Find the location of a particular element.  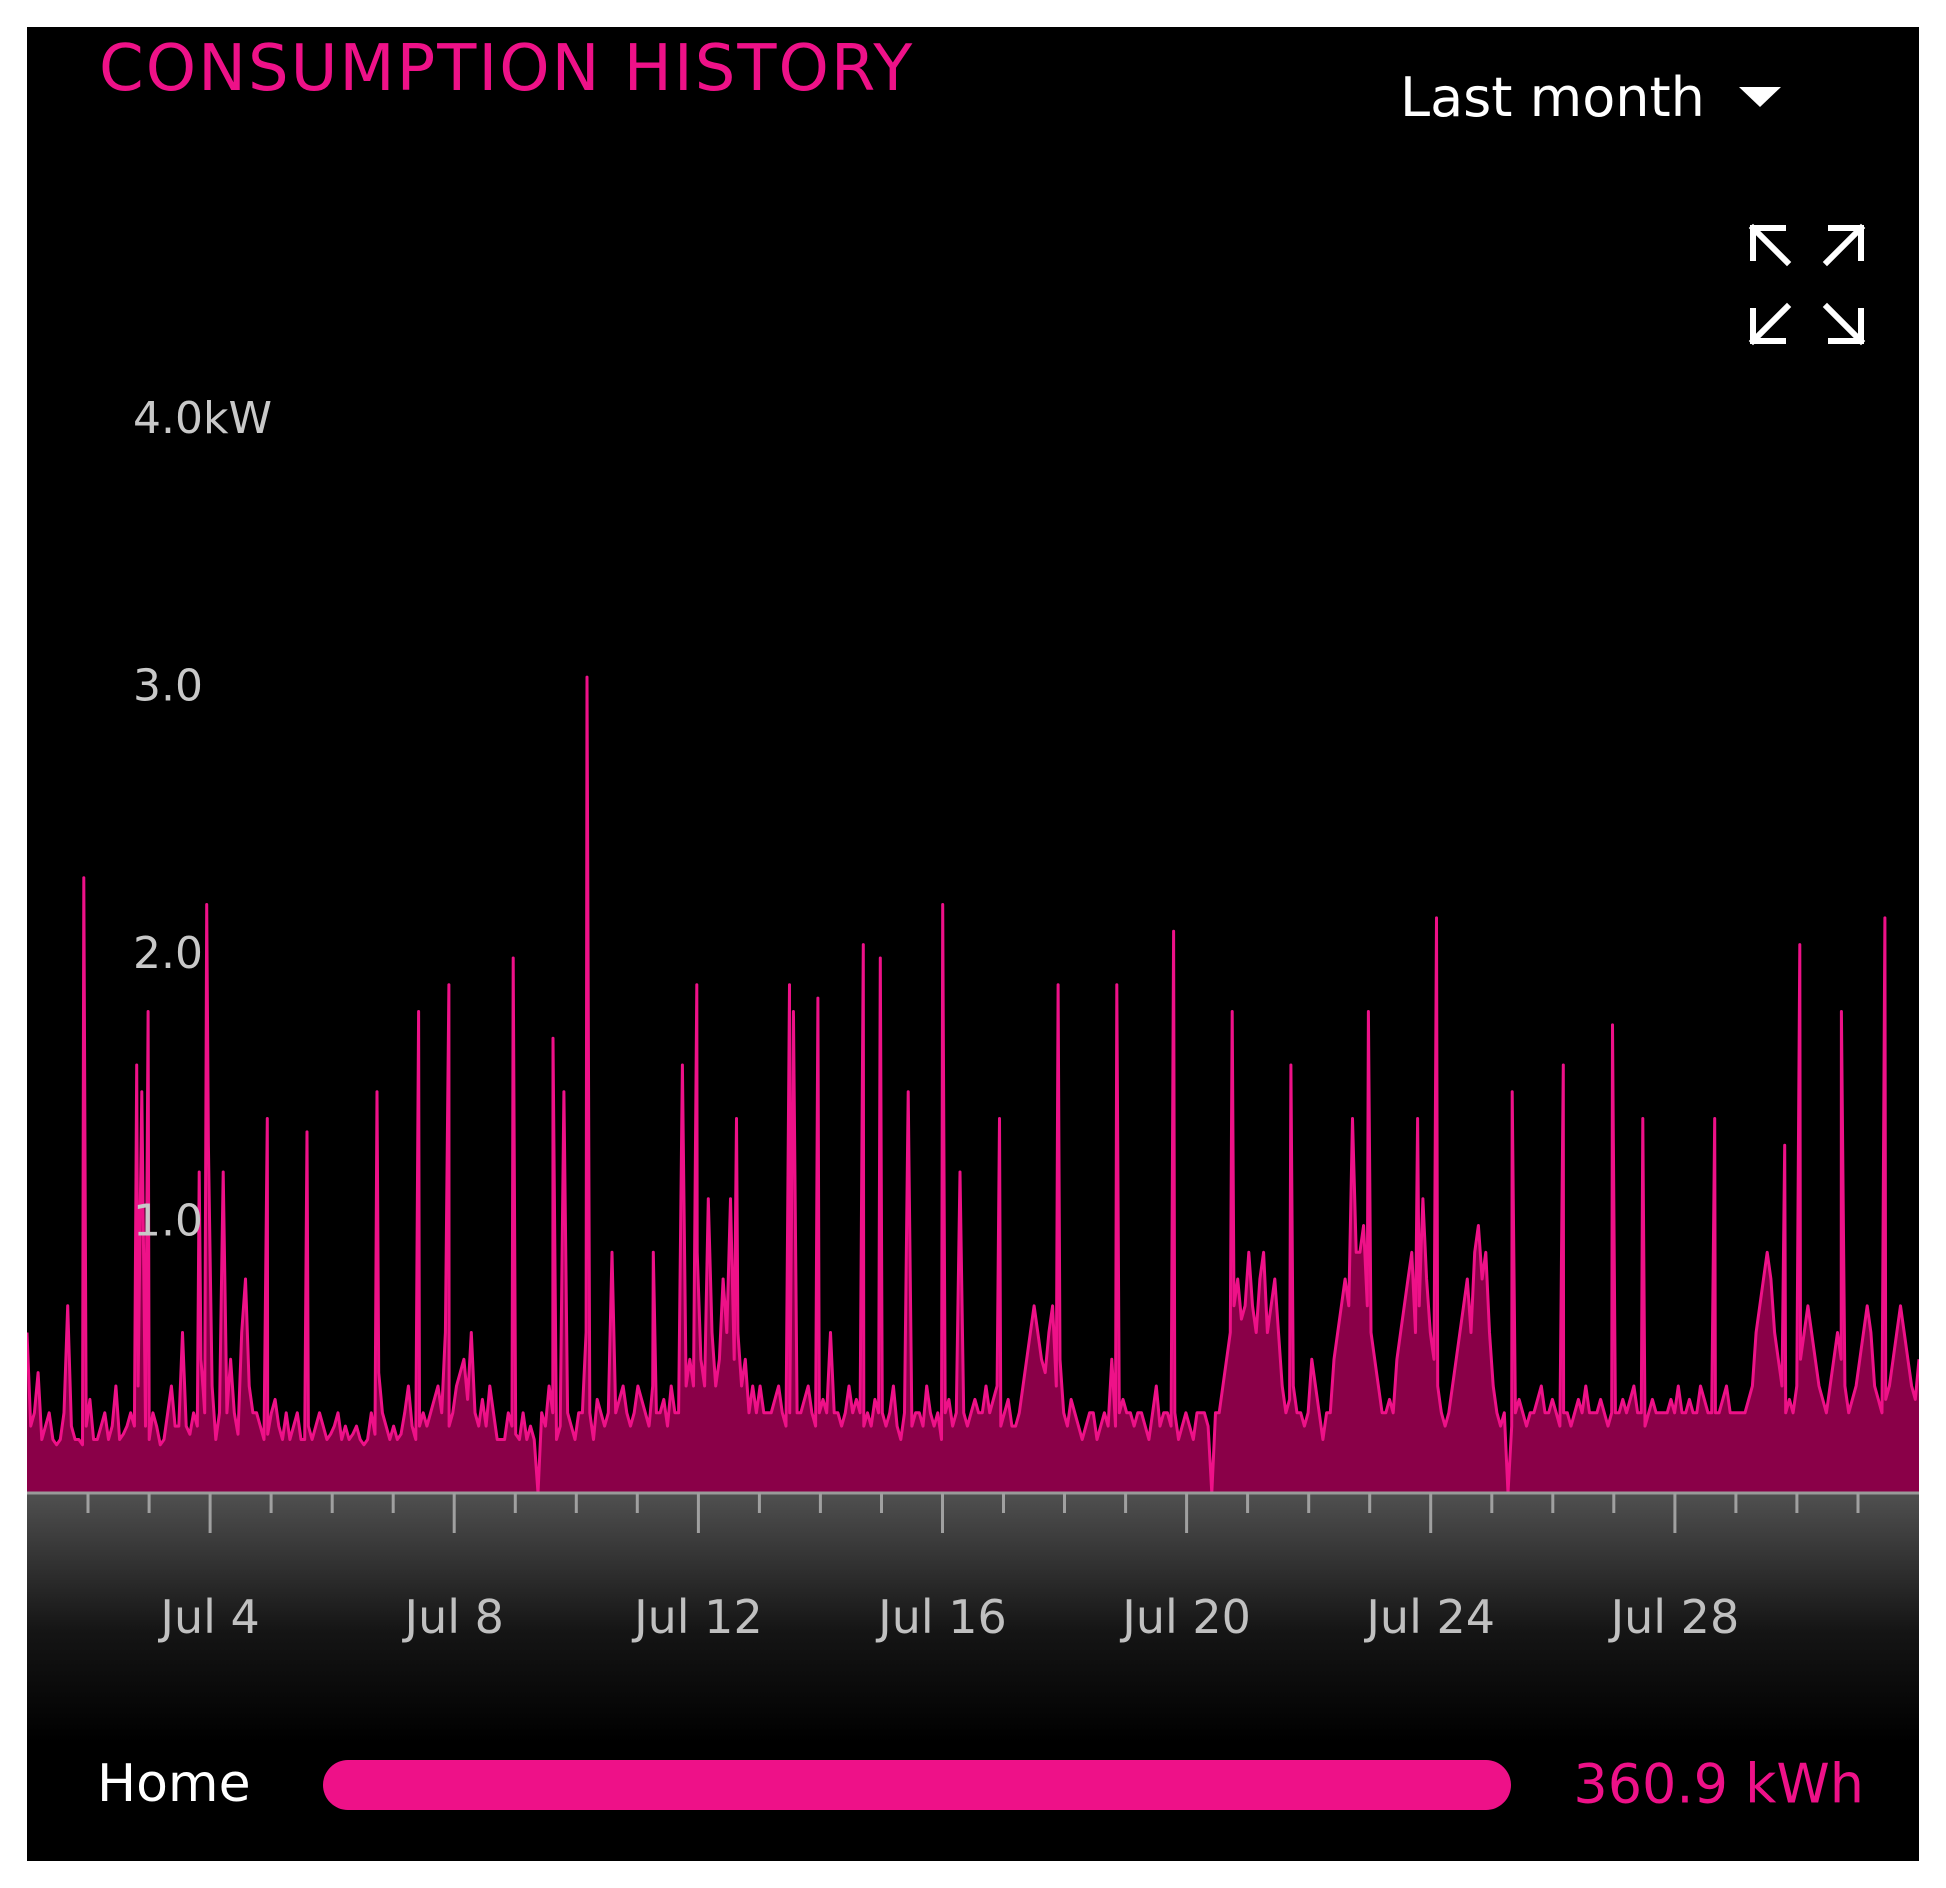

y-tick-label: 1.0 is located at coordinates (168, 1221).